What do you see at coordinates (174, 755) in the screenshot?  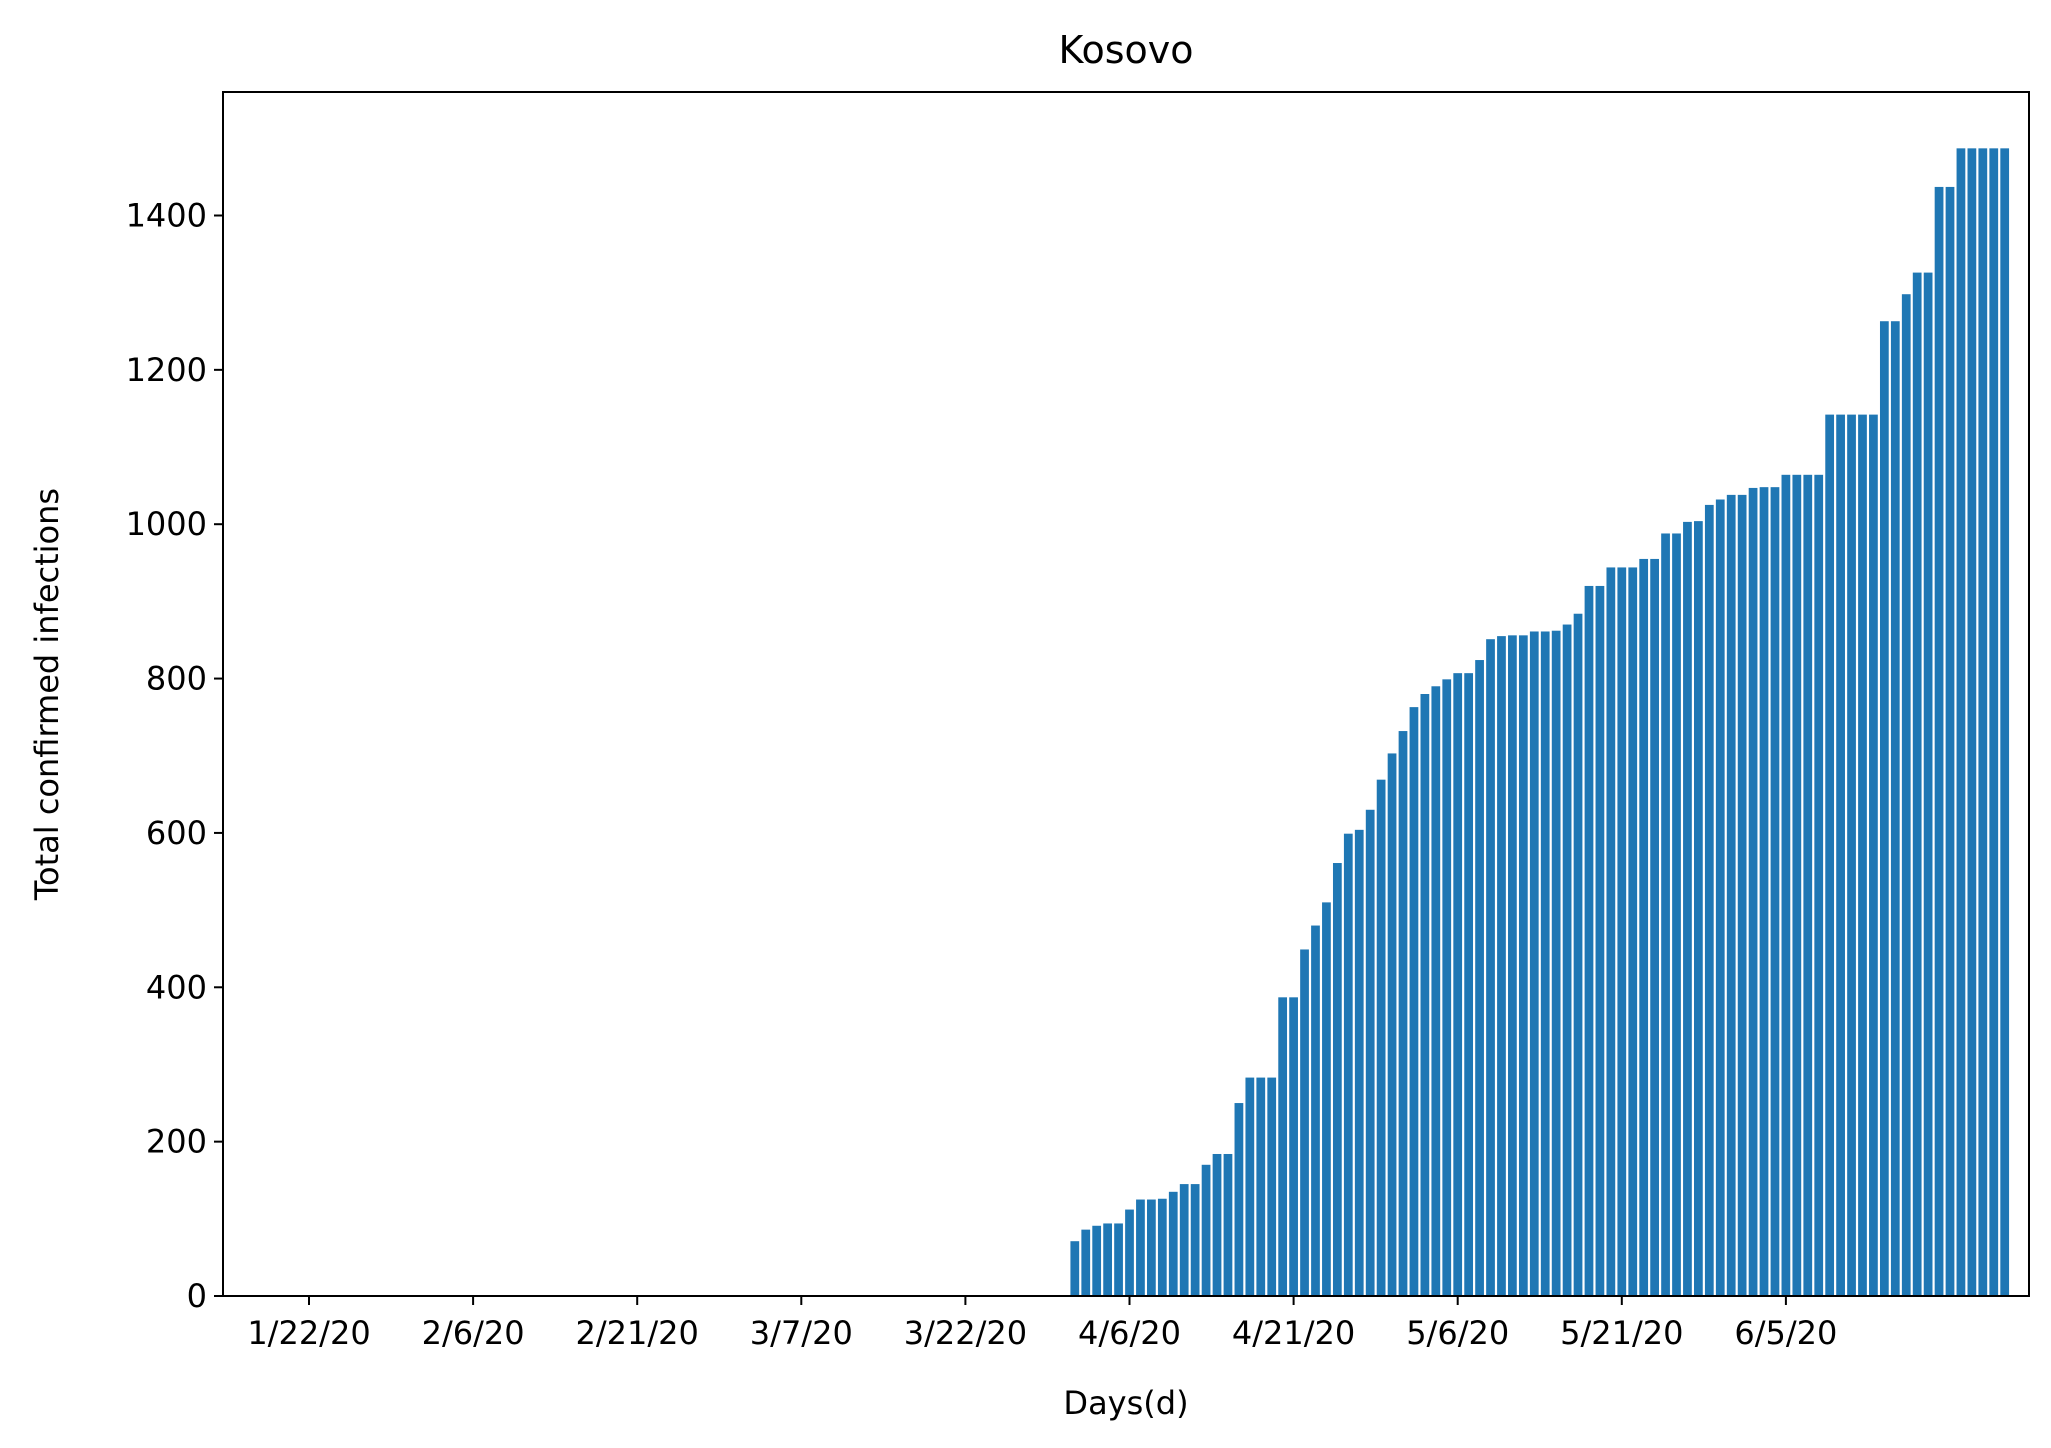 I see `y-axis-ticks: 0 200 400 600 800 1000 1200 1400` at bounding box center [174, 755].